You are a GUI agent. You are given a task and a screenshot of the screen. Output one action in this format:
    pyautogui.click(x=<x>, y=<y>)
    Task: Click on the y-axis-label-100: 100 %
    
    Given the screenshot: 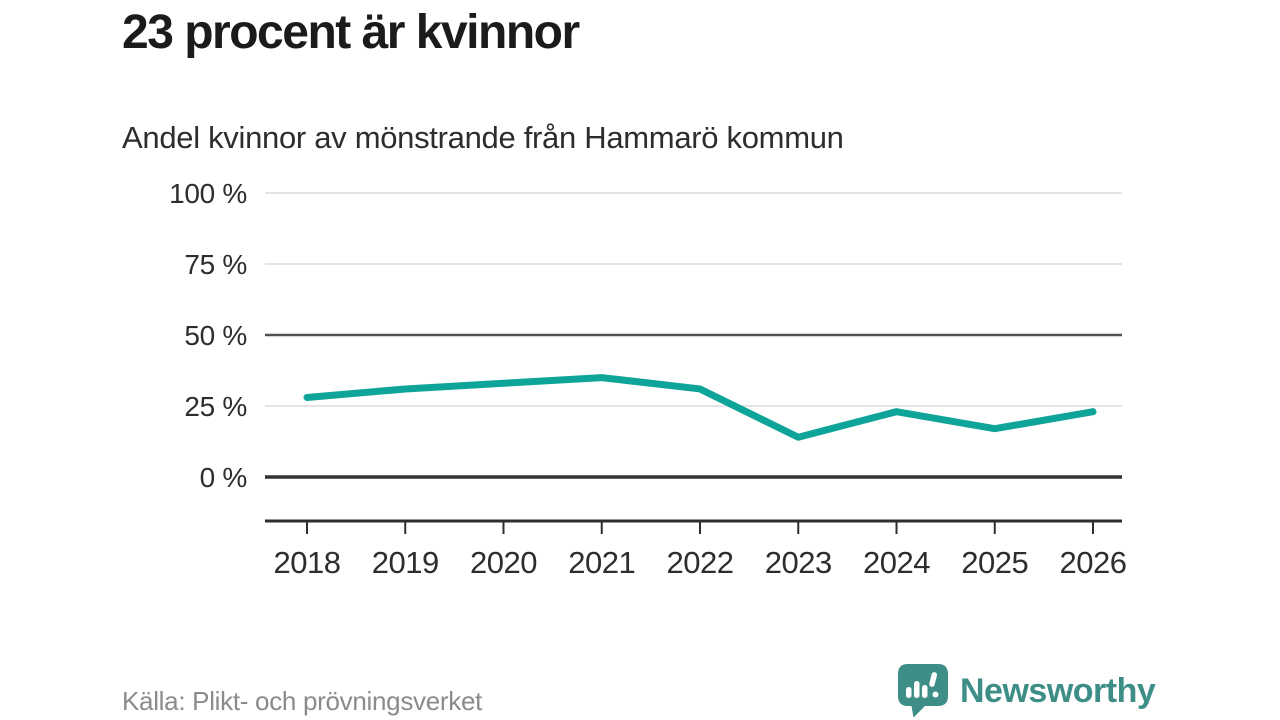 What is the action you would take?
    pyautogui.click(x=208, y=193)
    